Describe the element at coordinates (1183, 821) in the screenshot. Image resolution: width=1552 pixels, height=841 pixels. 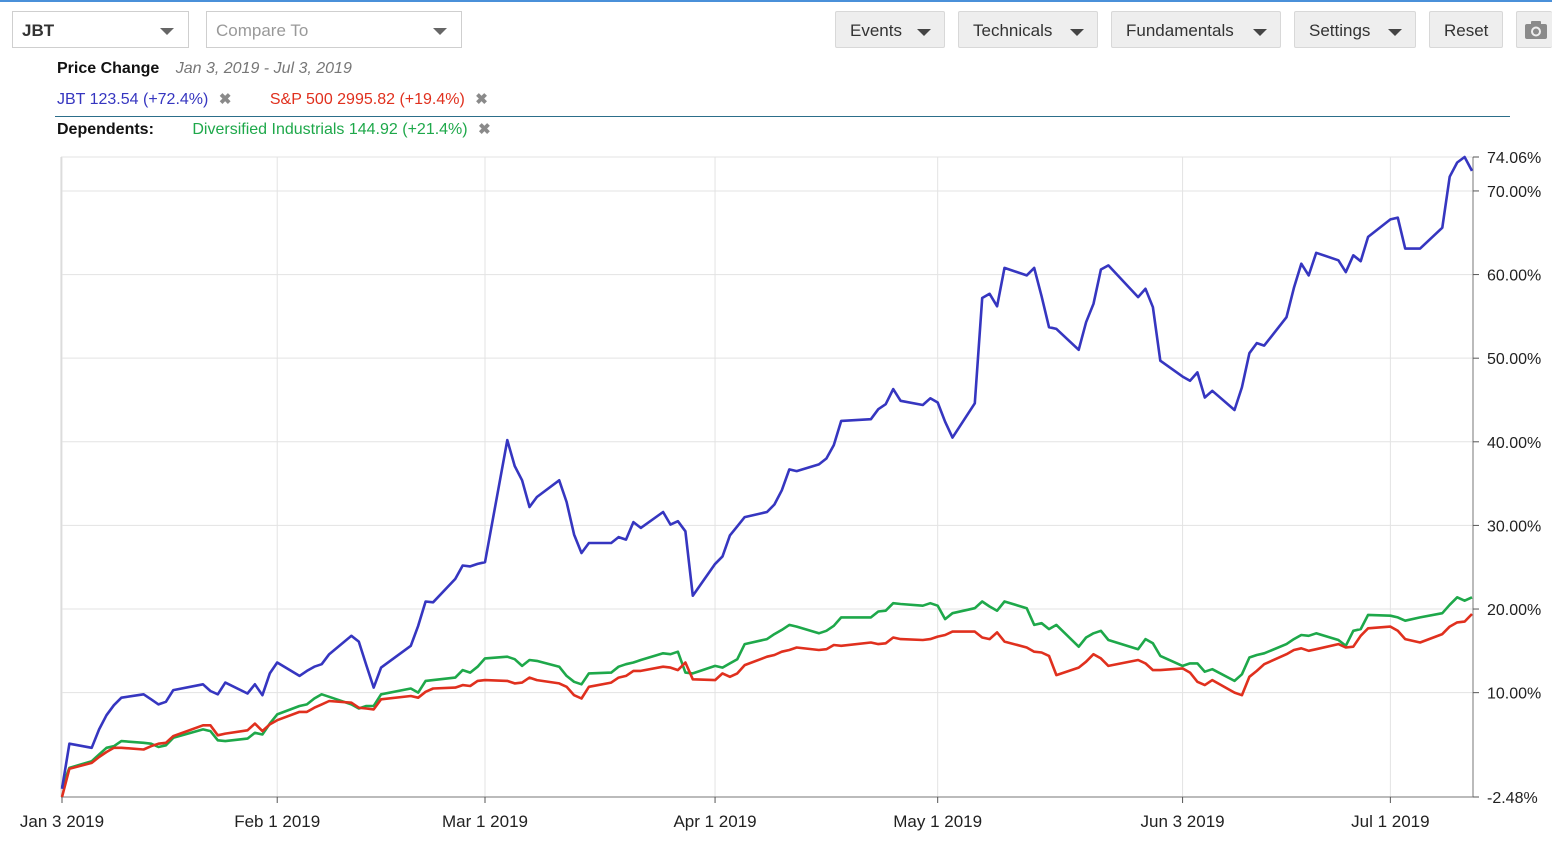
I see `x-tick-label: Jun 3 2019` at that location.